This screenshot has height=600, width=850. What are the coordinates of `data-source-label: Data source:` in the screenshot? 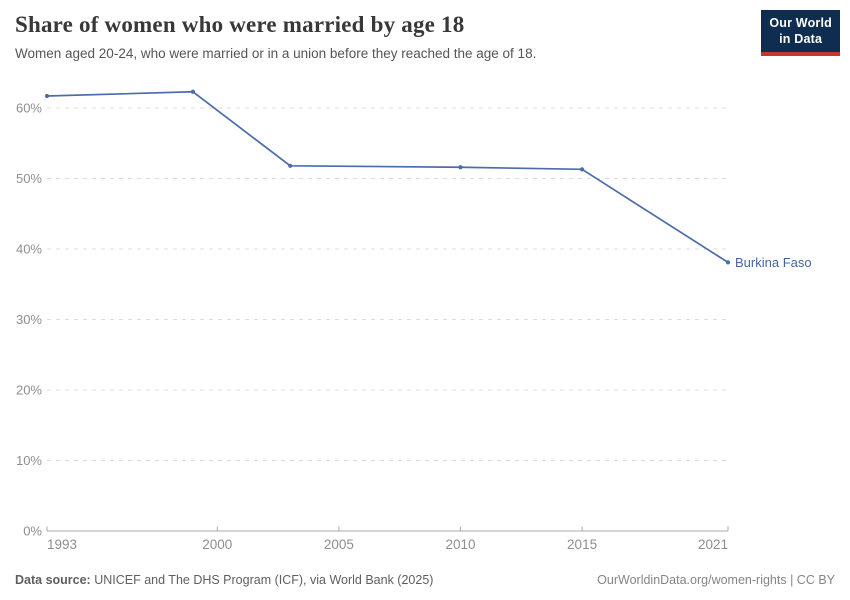 It's located at (53, 580).